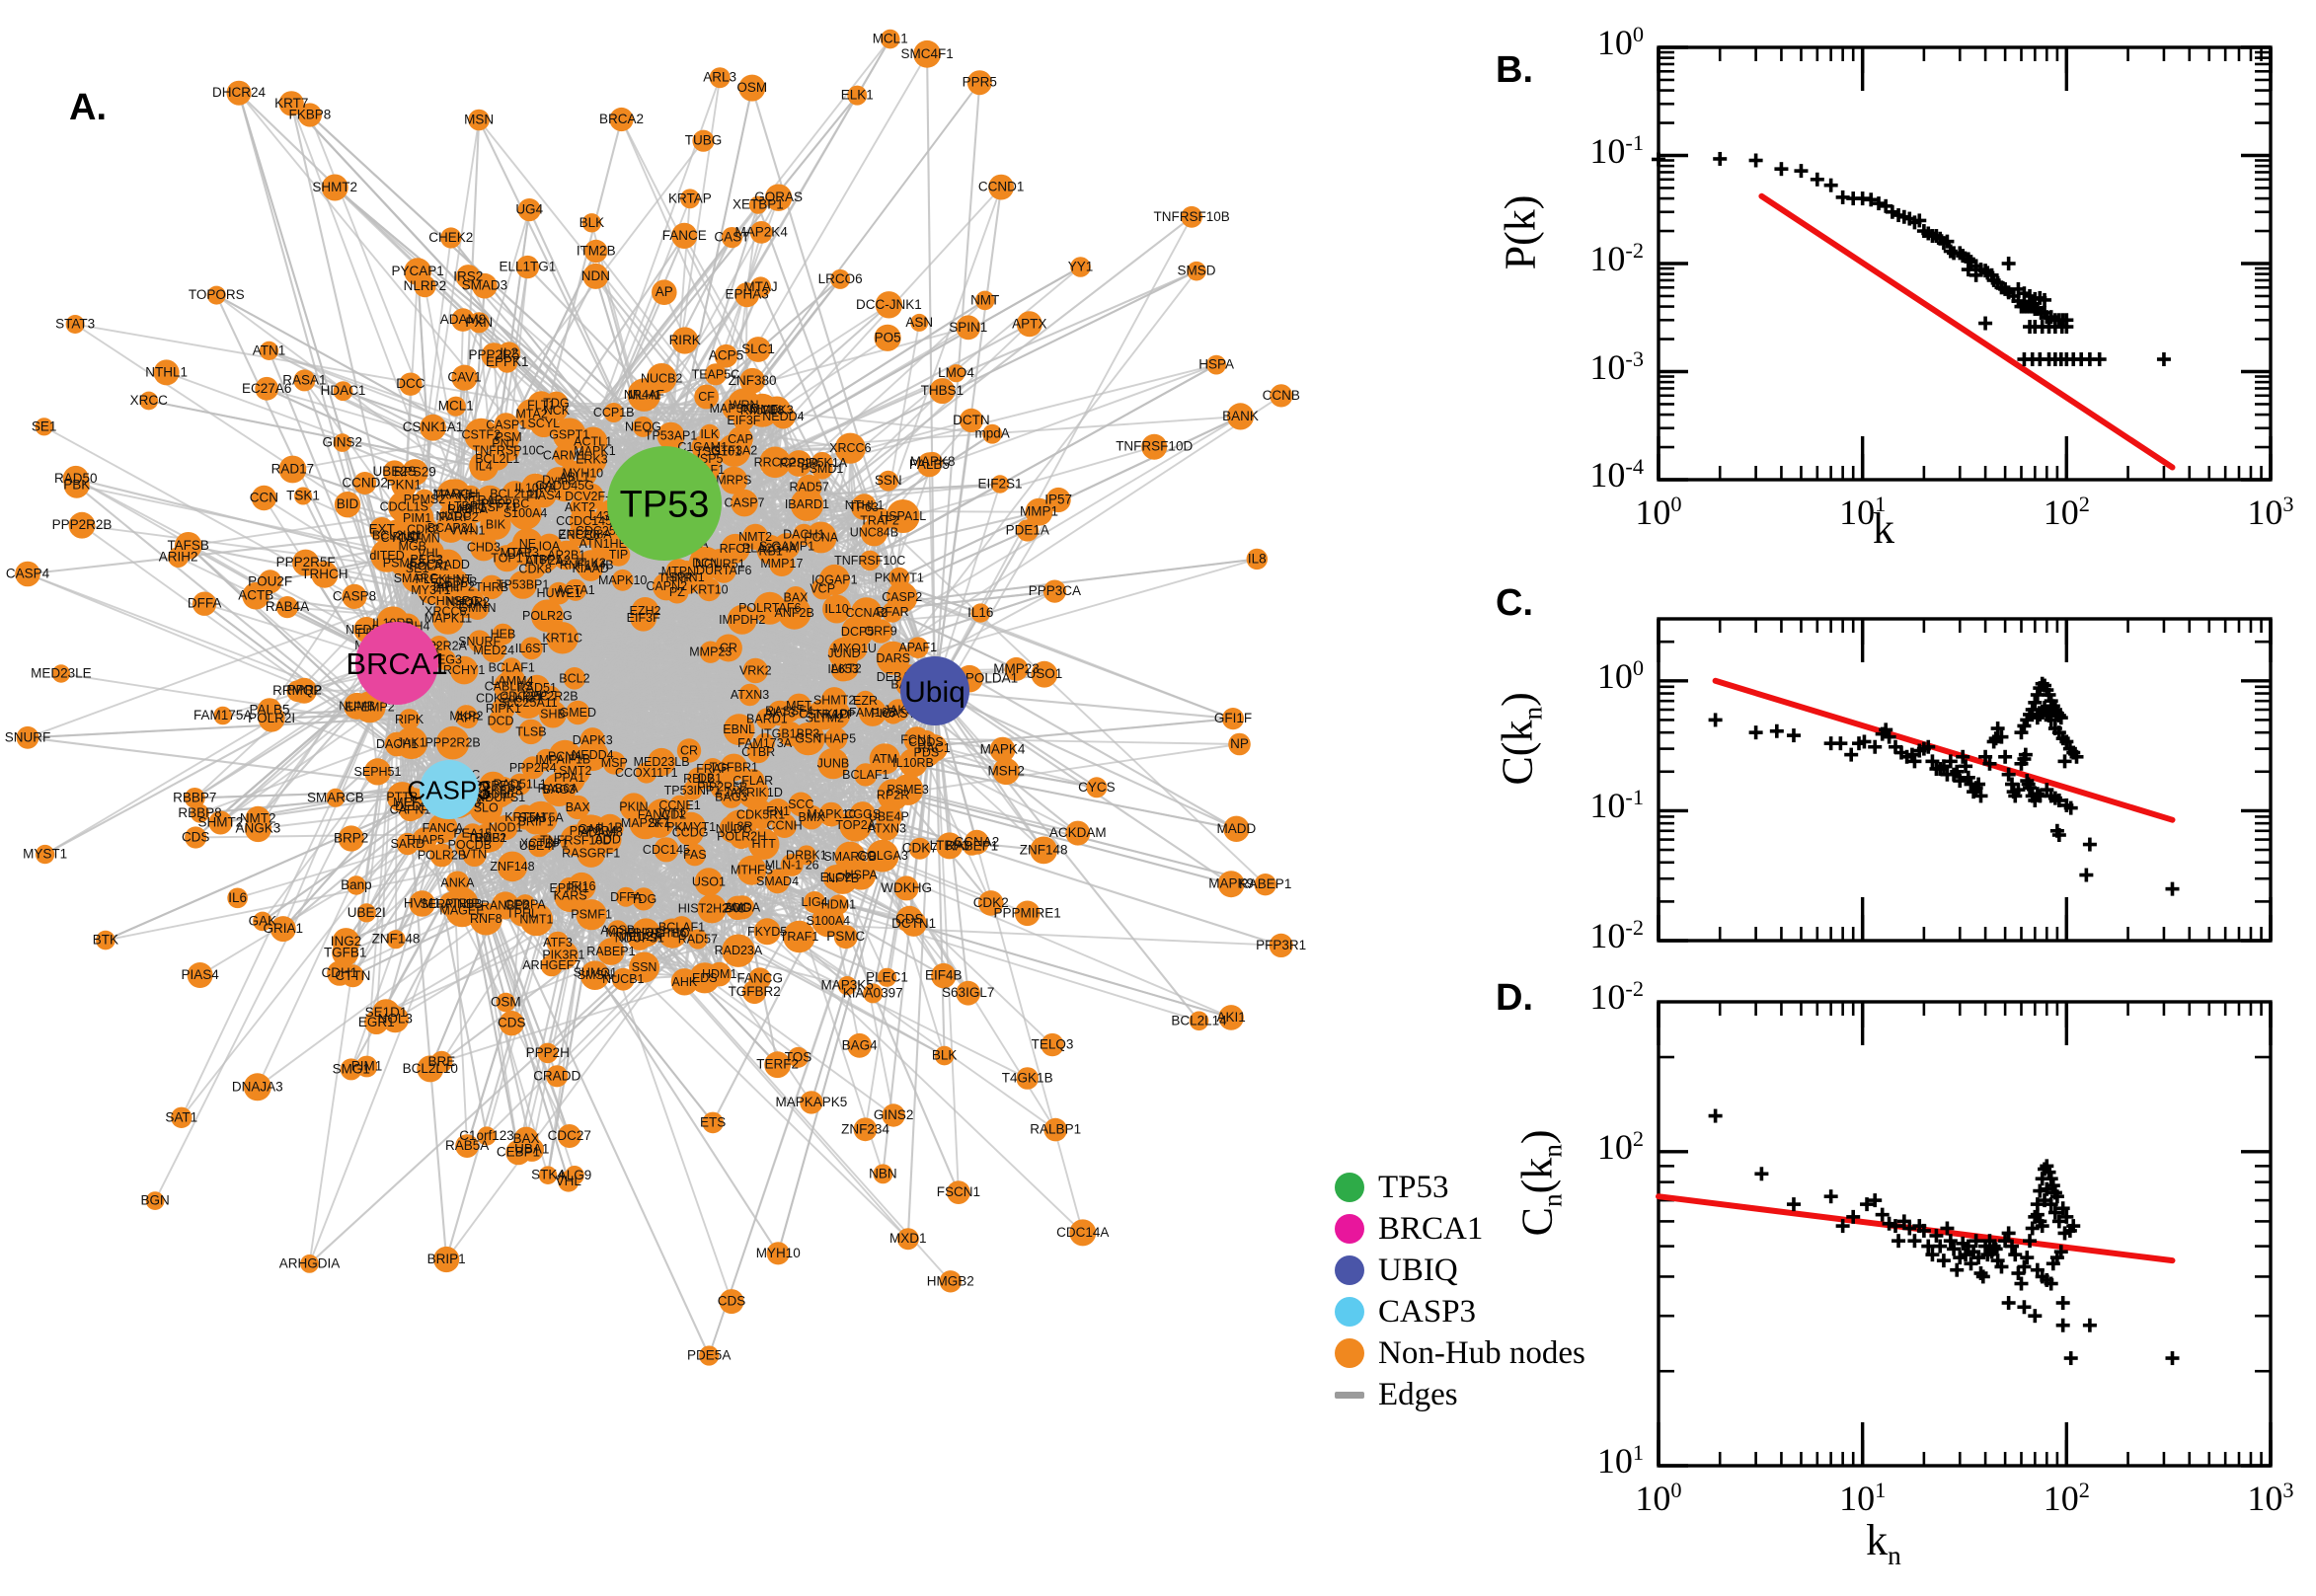 This screenshot has width=2316, height=1596. I want to click on network-node-label: GINS2, so click(343, 442).